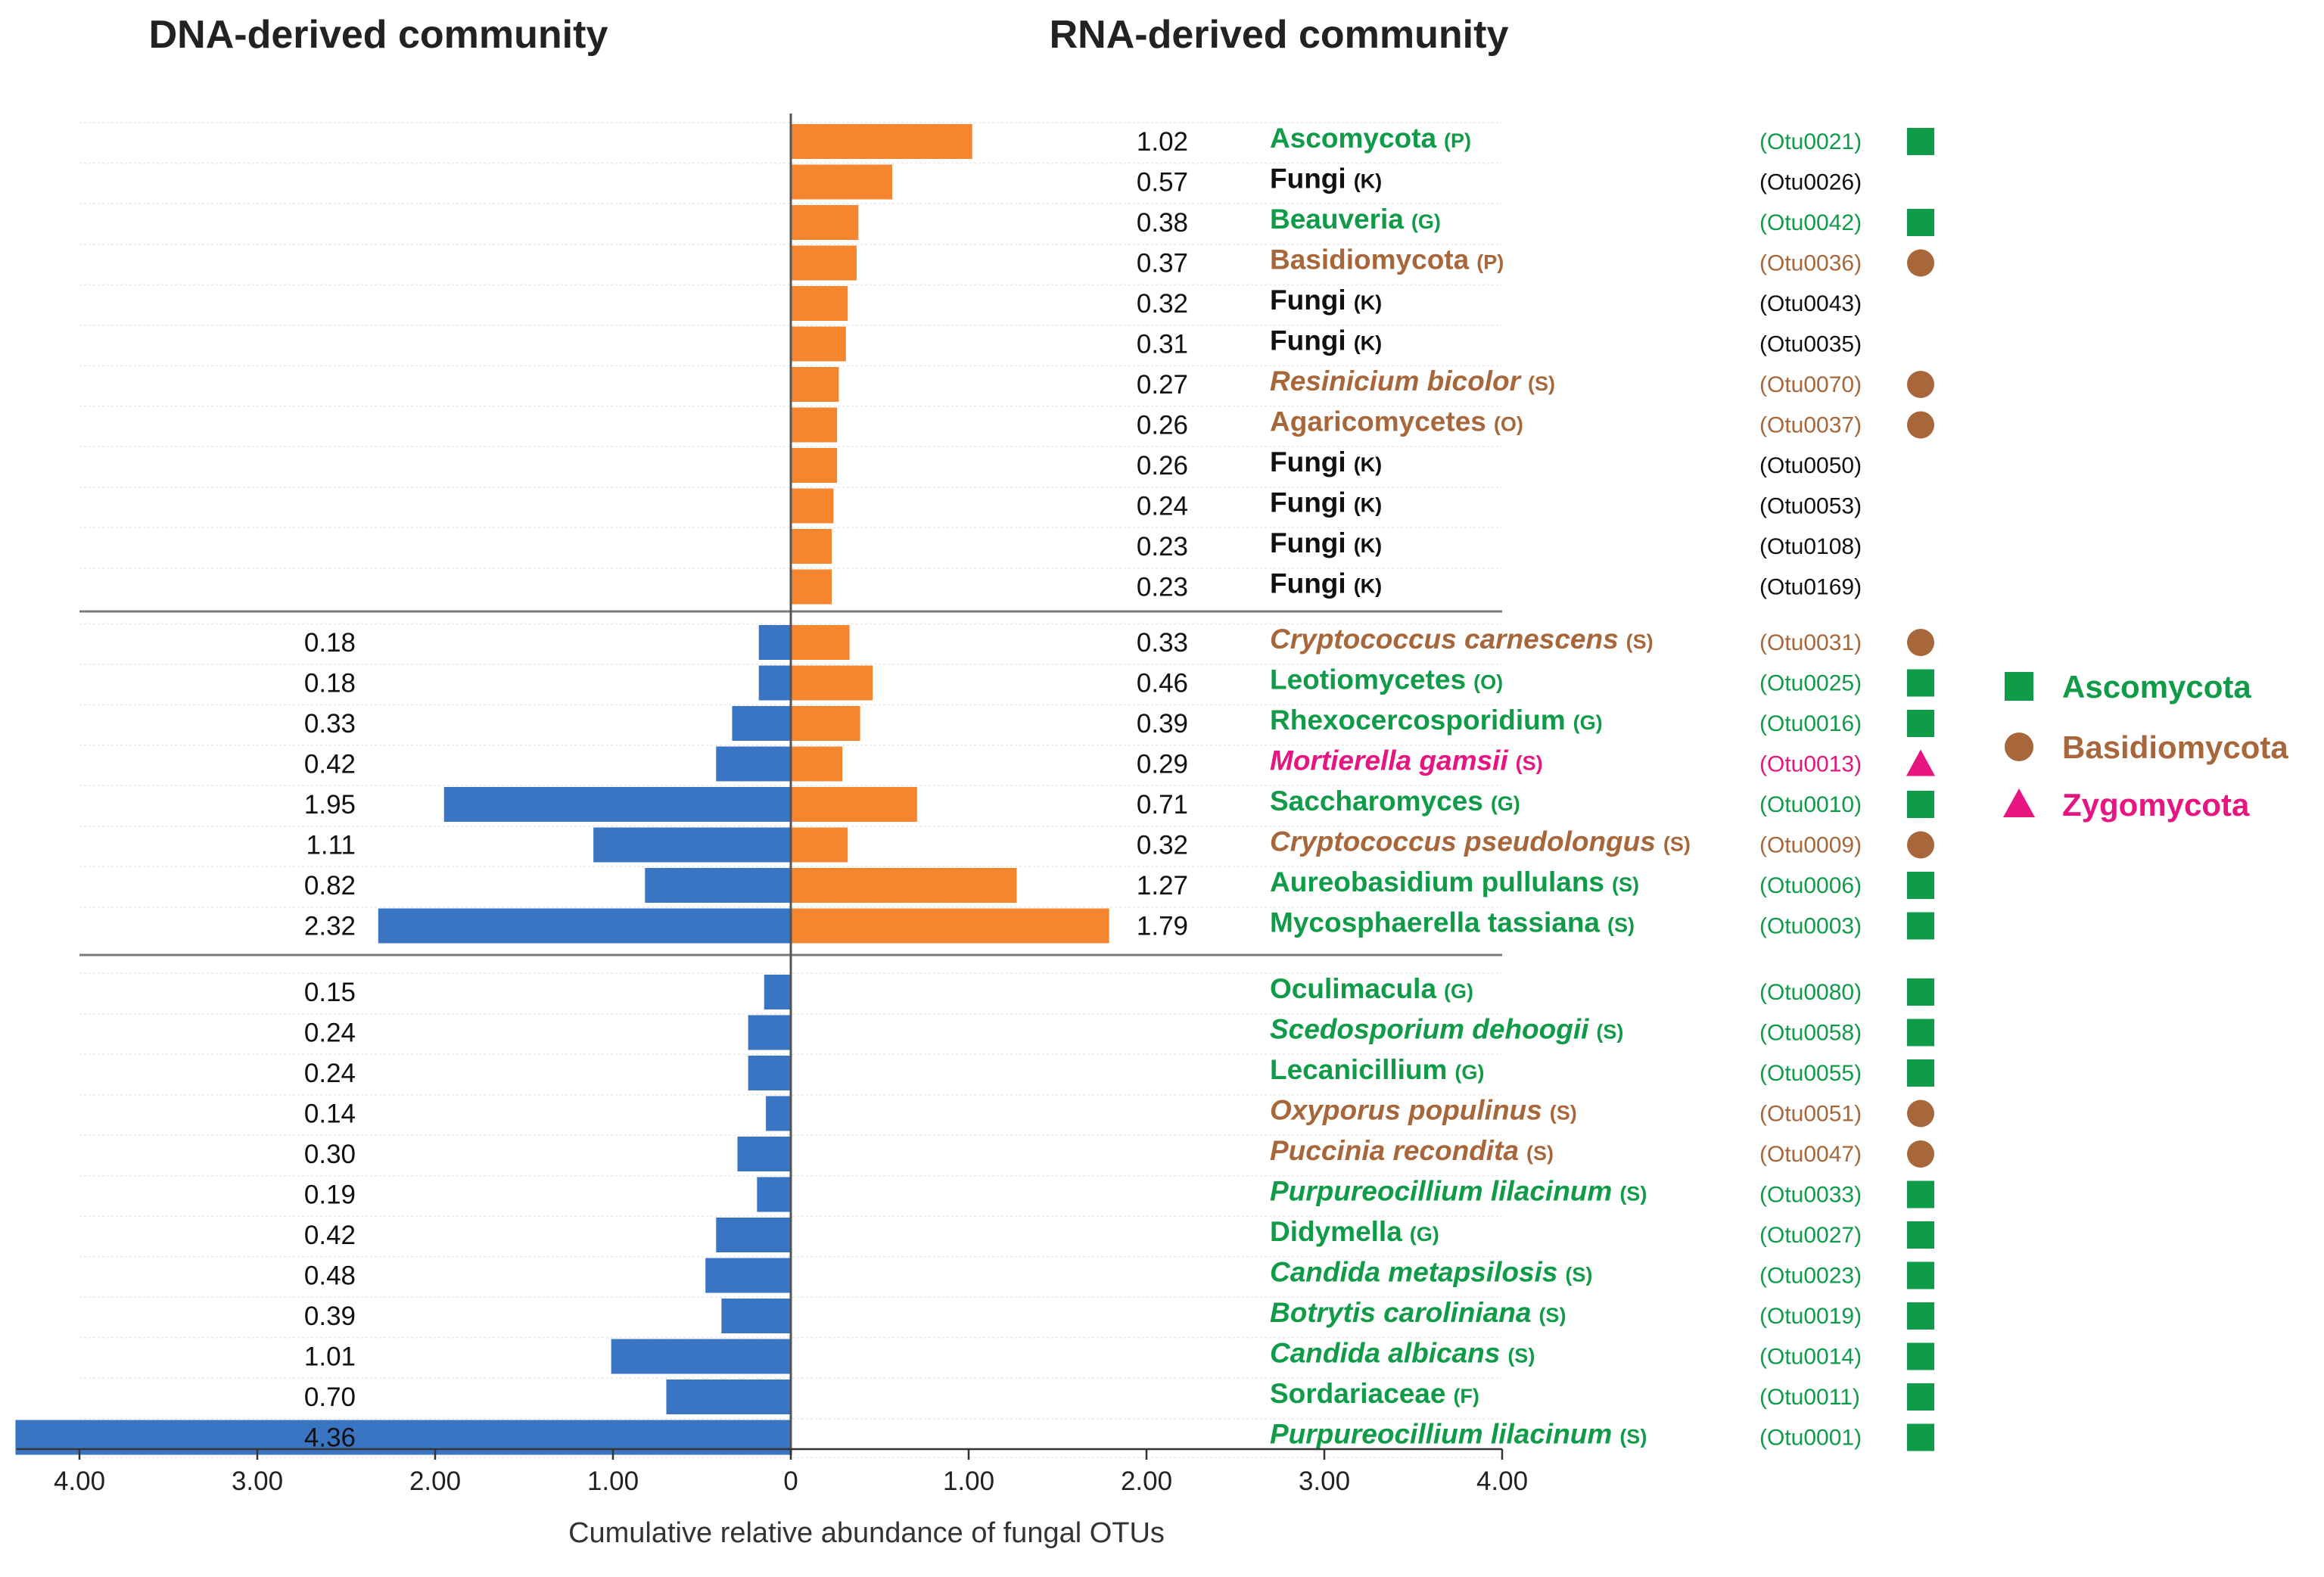  I want to click on otu-id: (Otu0013), so click(1810, 764).